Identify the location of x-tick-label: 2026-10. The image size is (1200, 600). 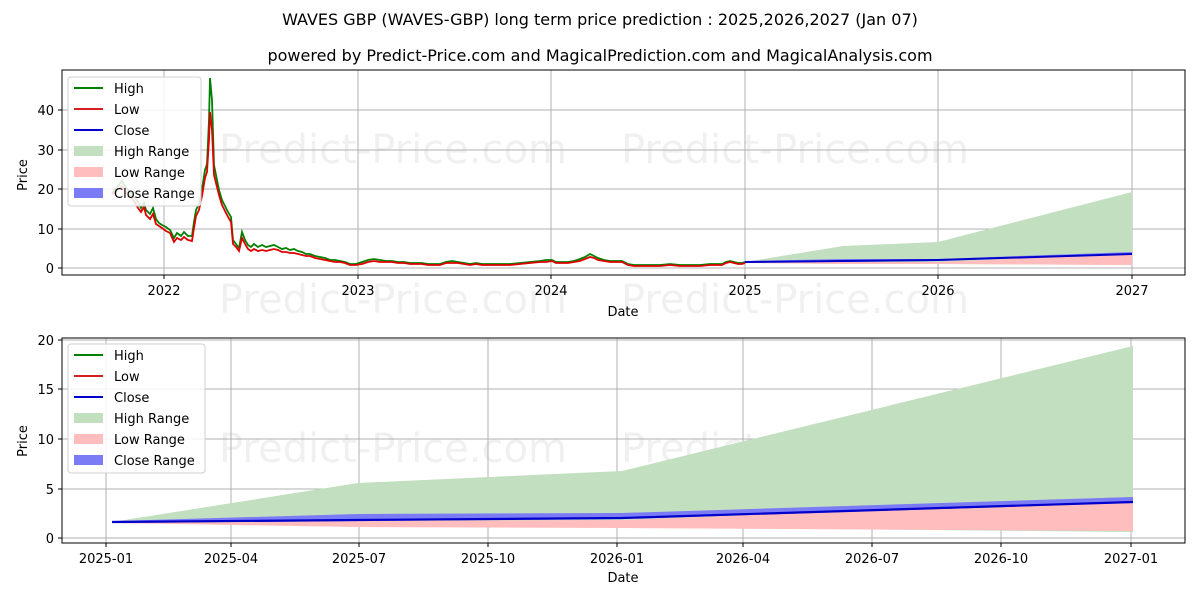
(1001, 559).